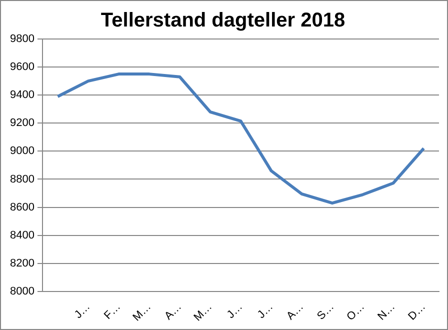 This screenshot has width=448, height=330. Describe the element at coordinates (22, 291) in the screenshot. I see `y-tick-label: 8000` at that location.